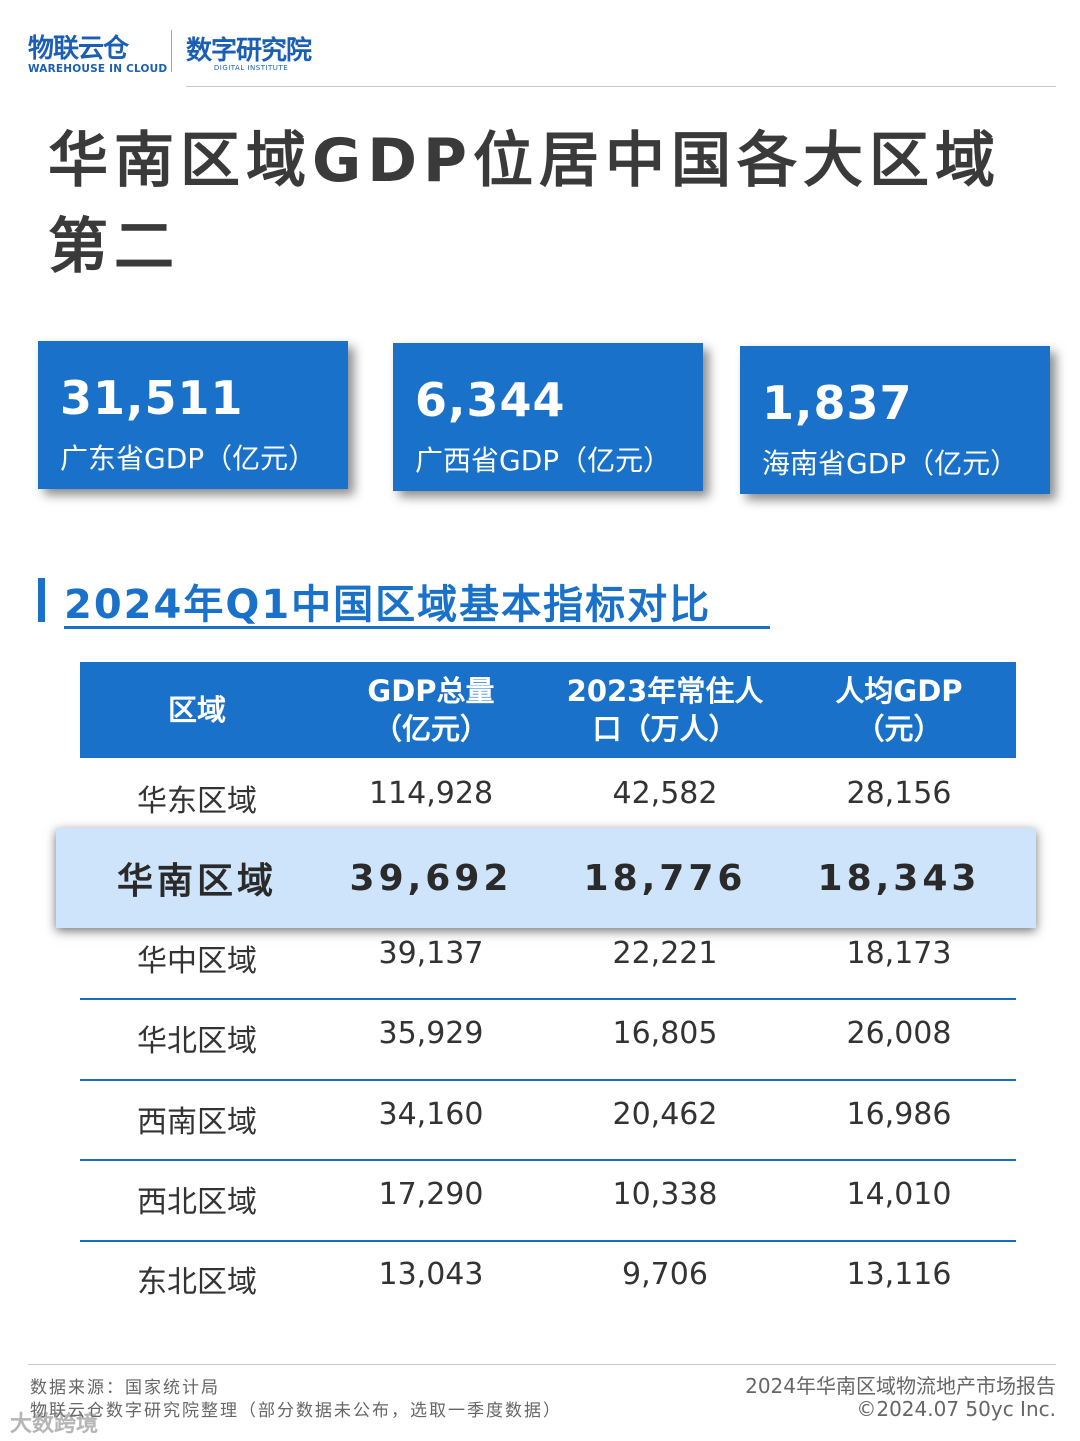 This screenshot has height=1441, width=1080. I want to click on table-row: 东北区域 13,043 9,706 13,116, so click(548, 1278).